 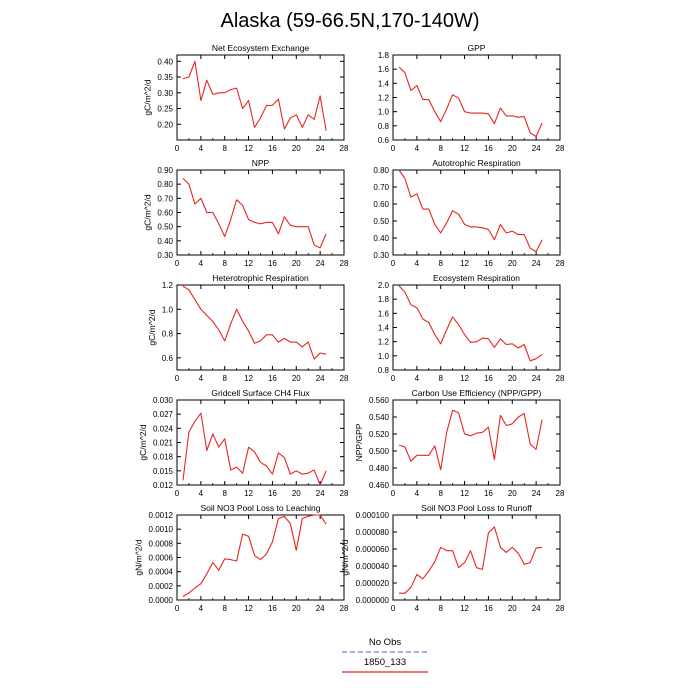 I want to click on y-tick-label: 0.024, so click(x=163, y=428).